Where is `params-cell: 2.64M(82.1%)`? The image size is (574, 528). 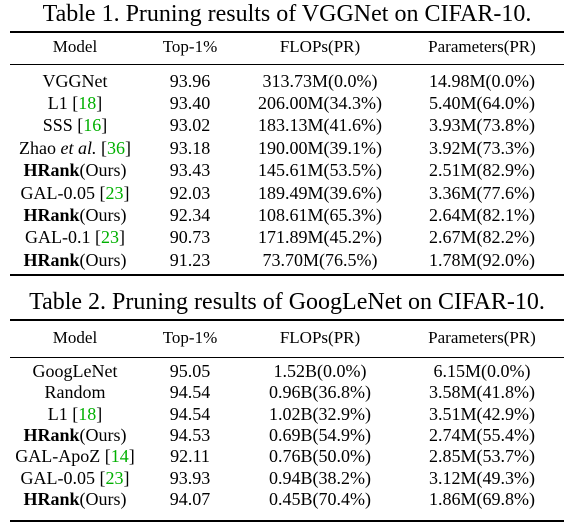 params-cell: 2.64M(82.1%) is located at coordinates (482, 215).